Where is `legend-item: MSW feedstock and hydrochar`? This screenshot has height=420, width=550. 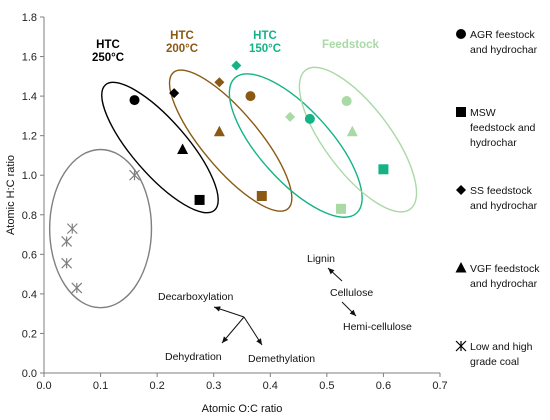 legend-item: MSW feedstock and hydrochar is located at coordinates (496, 128).